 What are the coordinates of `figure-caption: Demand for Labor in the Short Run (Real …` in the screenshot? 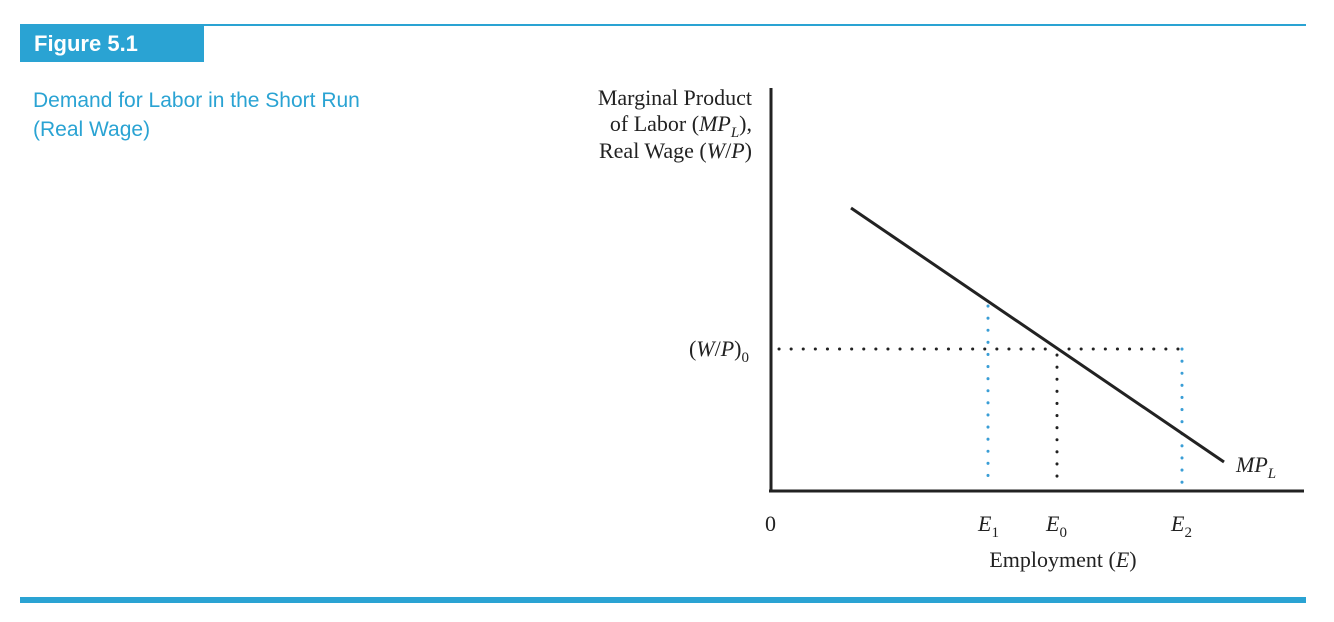 It's located at (243, 115).